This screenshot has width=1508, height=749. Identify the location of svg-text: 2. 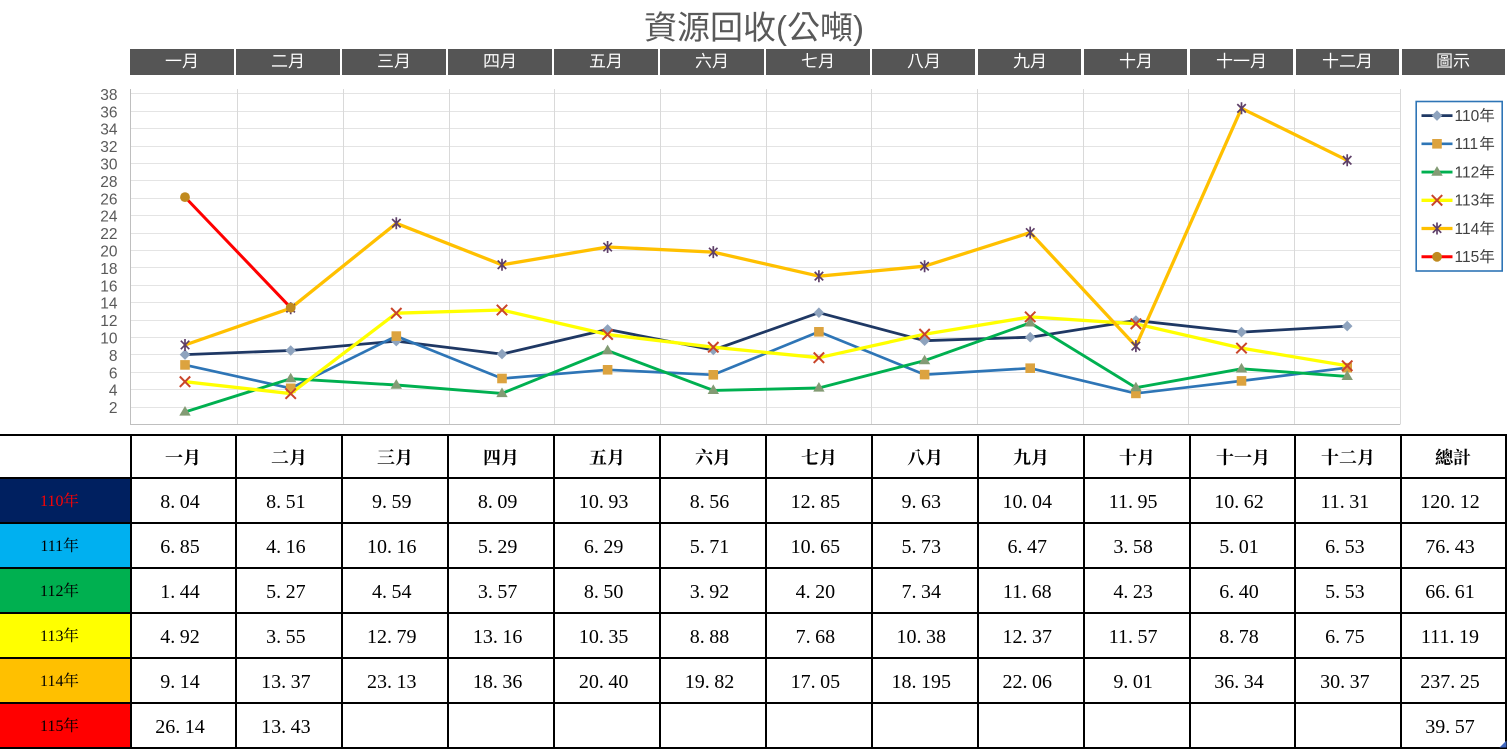
(113, 408).